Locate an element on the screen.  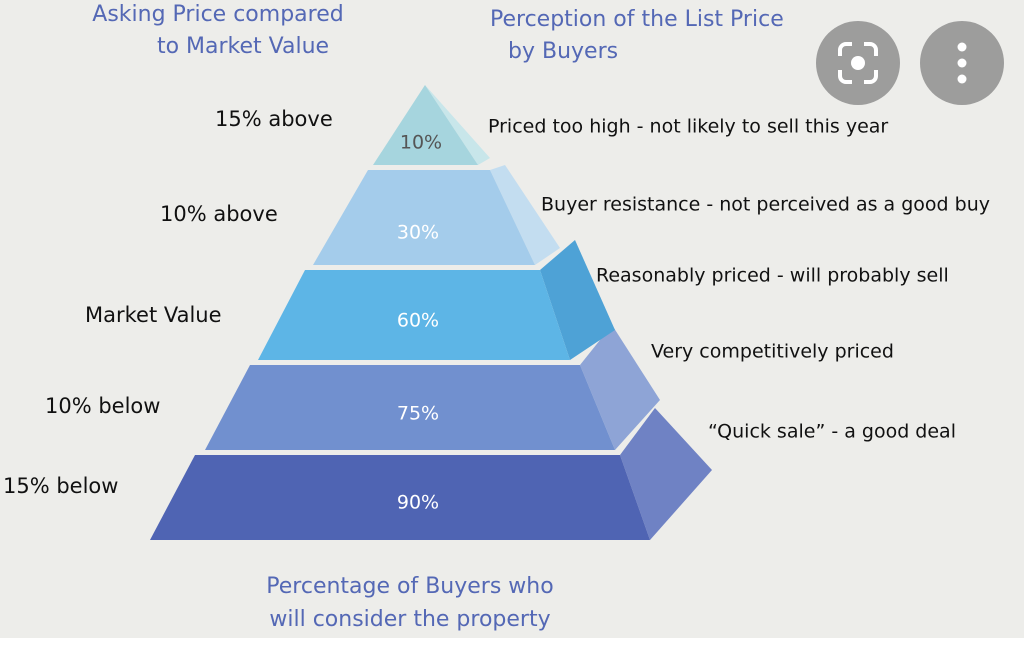
percent-label: 10% is located at coordinates (421, 143).